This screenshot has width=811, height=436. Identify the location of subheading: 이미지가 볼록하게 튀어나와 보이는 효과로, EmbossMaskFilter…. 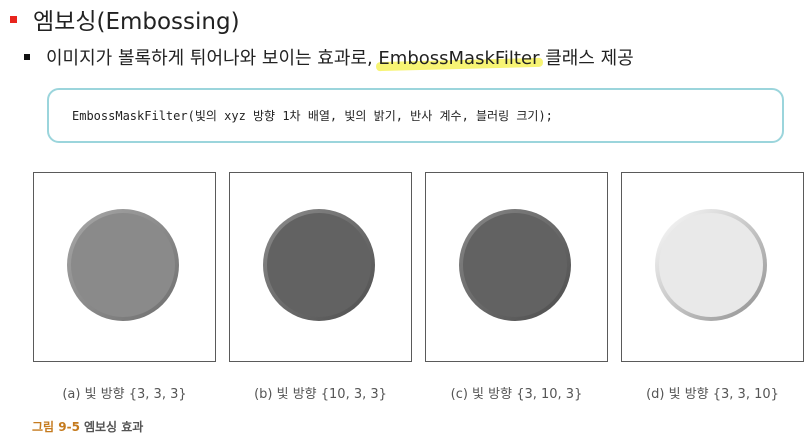
(329, 57).